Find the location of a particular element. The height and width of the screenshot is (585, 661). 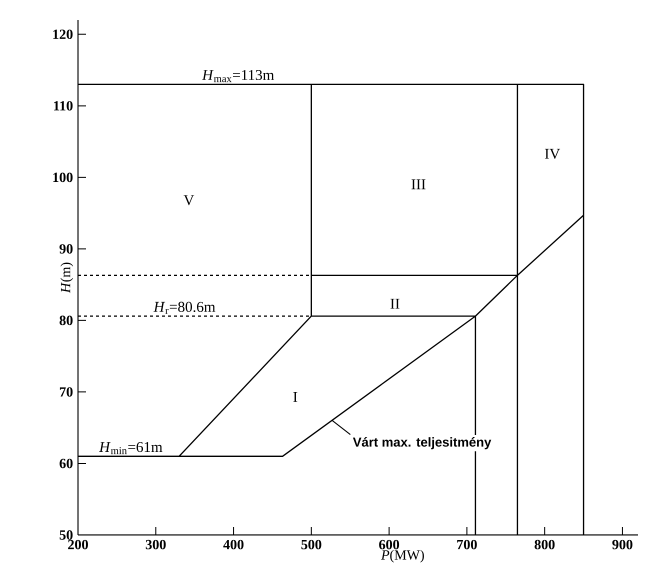

y-tick-label: 80 is located at coordinates (66, 321).